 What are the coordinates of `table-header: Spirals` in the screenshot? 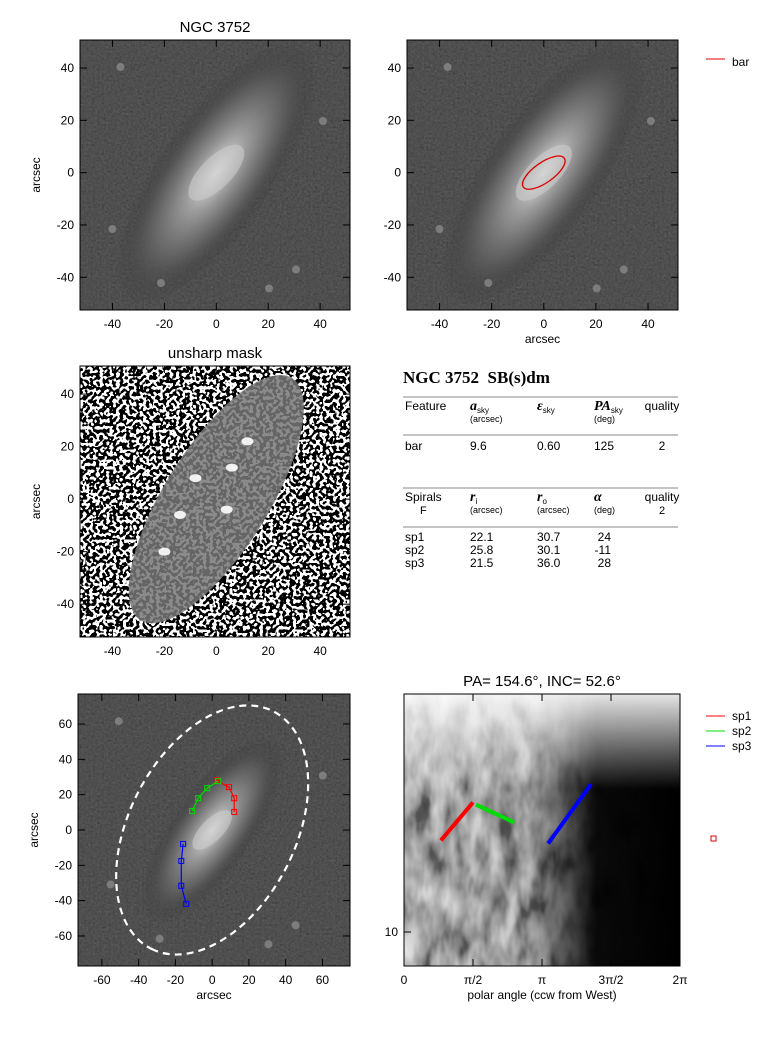 It's located at (423, 497).